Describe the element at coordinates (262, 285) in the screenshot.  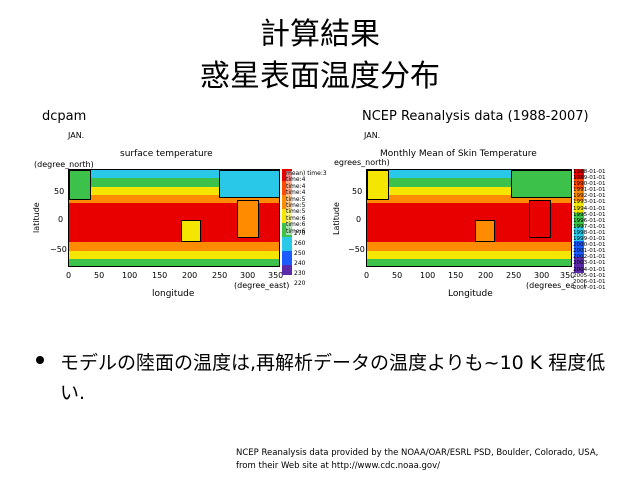
I see `left-plot-x-unit: (degree_east)` at that location.